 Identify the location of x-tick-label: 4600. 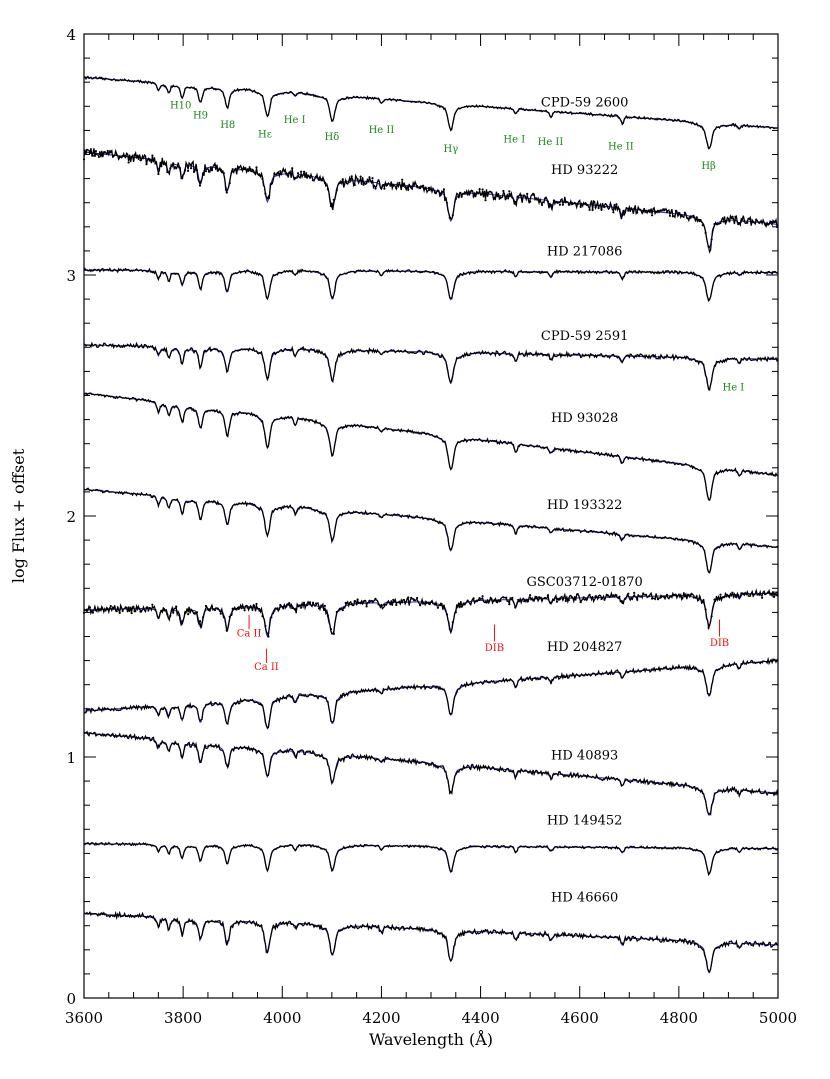
(580, 1018).